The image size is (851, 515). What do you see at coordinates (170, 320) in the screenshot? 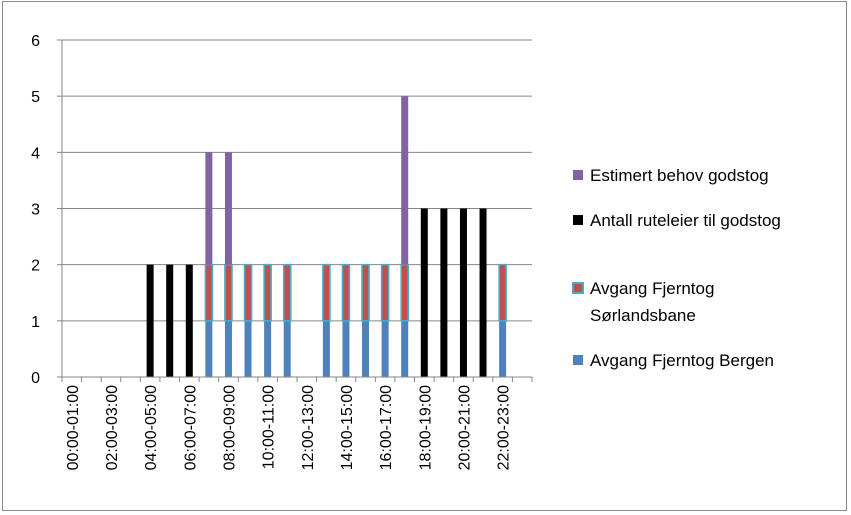
I see `bar-antall-ruteleier-til-godstog-05:00-06:00` at bounding box center [170, 320].